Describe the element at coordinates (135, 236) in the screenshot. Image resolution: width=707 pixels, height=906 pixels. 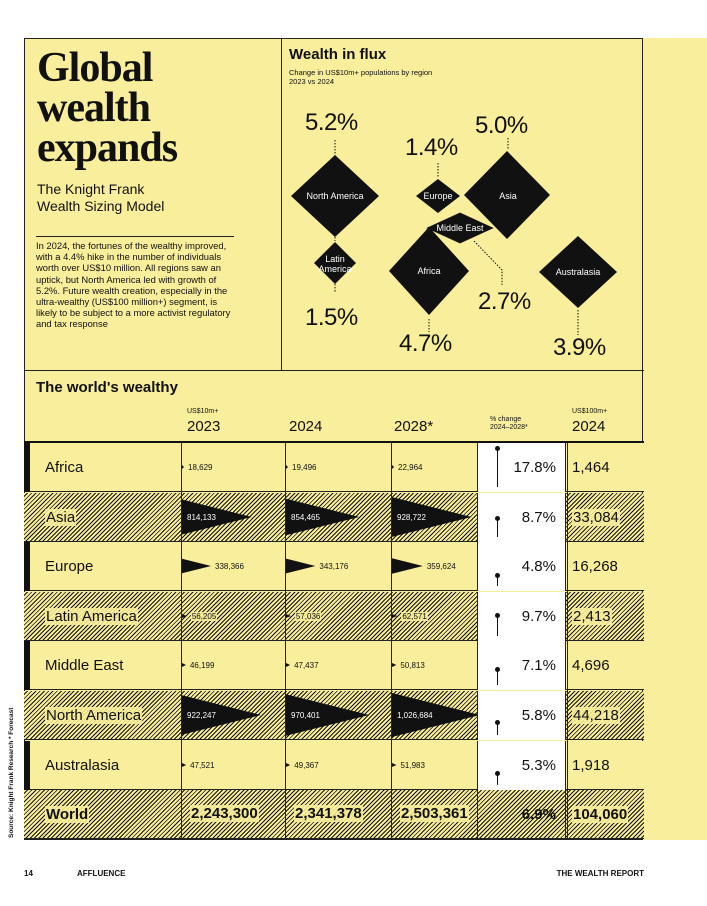
I see `intro-rule` at that location.